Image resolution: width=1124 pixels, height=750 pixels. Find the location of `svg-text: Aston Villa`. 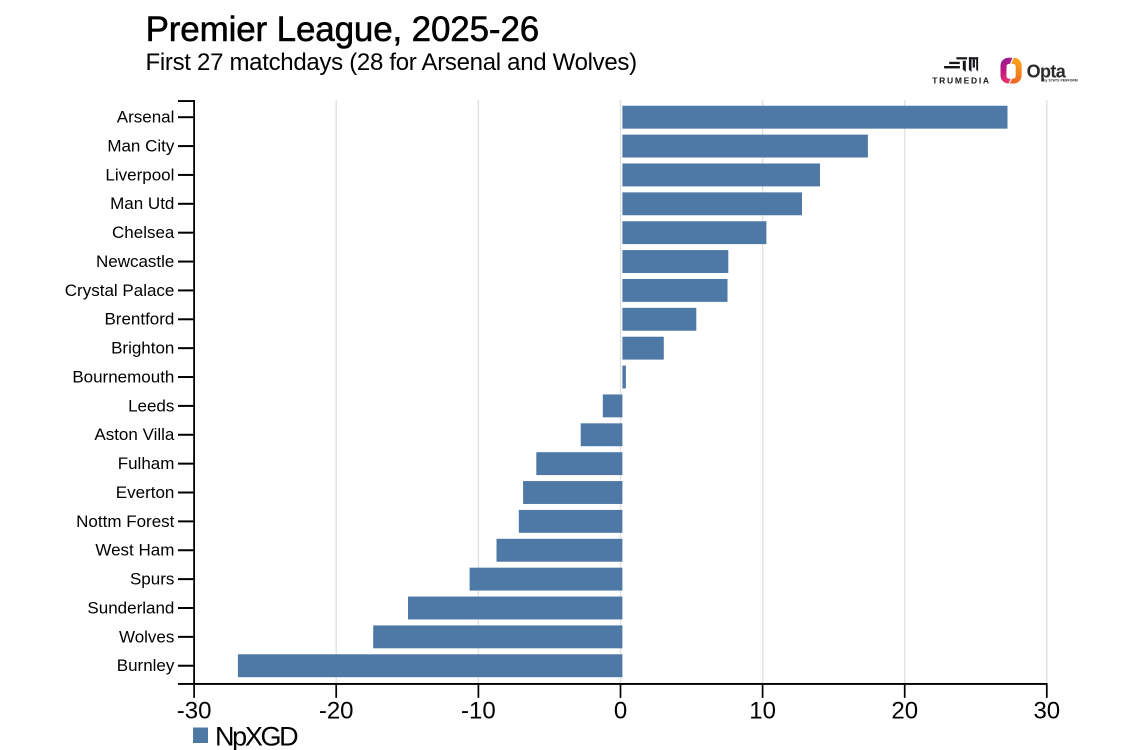

svg-text: Aston Villa is located at coordinates (134, 434).